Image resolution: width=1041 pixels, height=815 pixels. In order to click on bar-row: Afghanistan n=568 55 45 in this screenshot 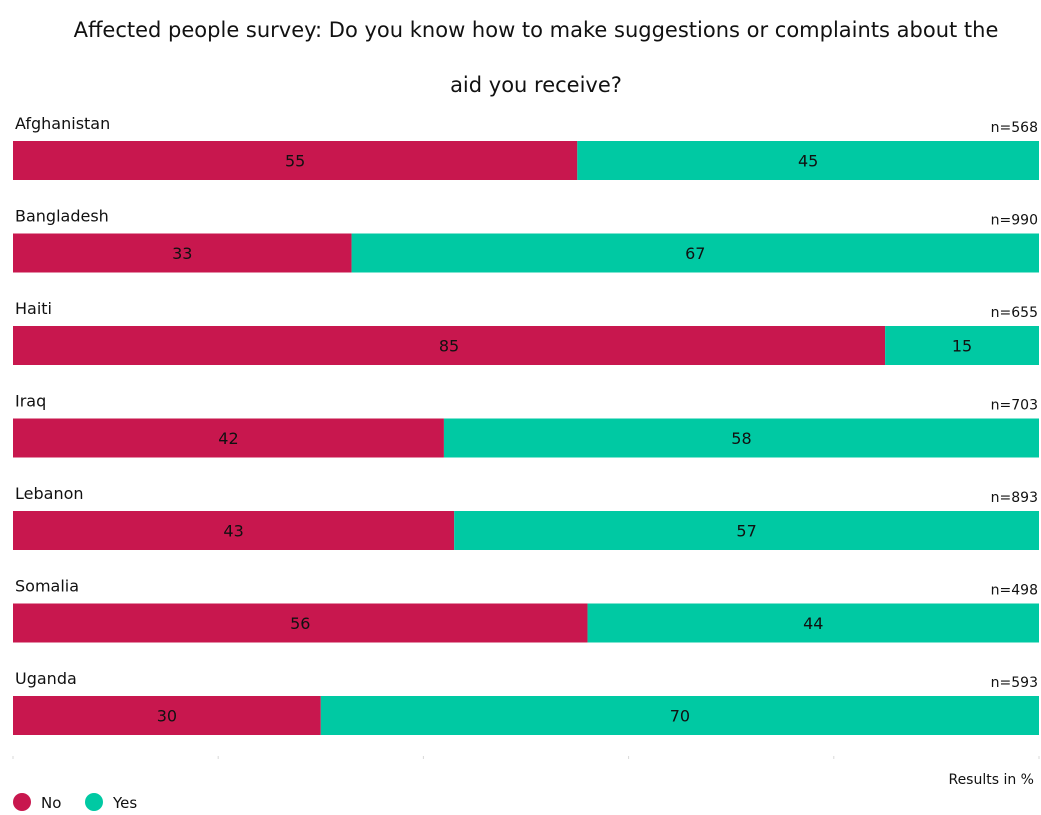, I will do `click(526, 147)`.